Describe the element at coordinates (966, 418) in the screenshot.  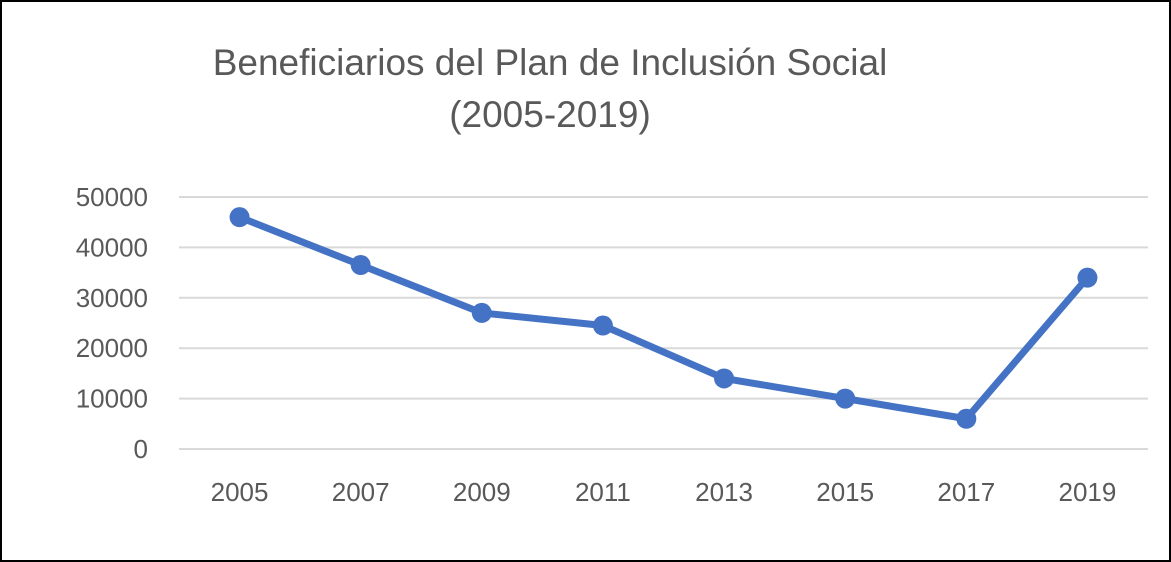
I see `data-point-2017` at that location.